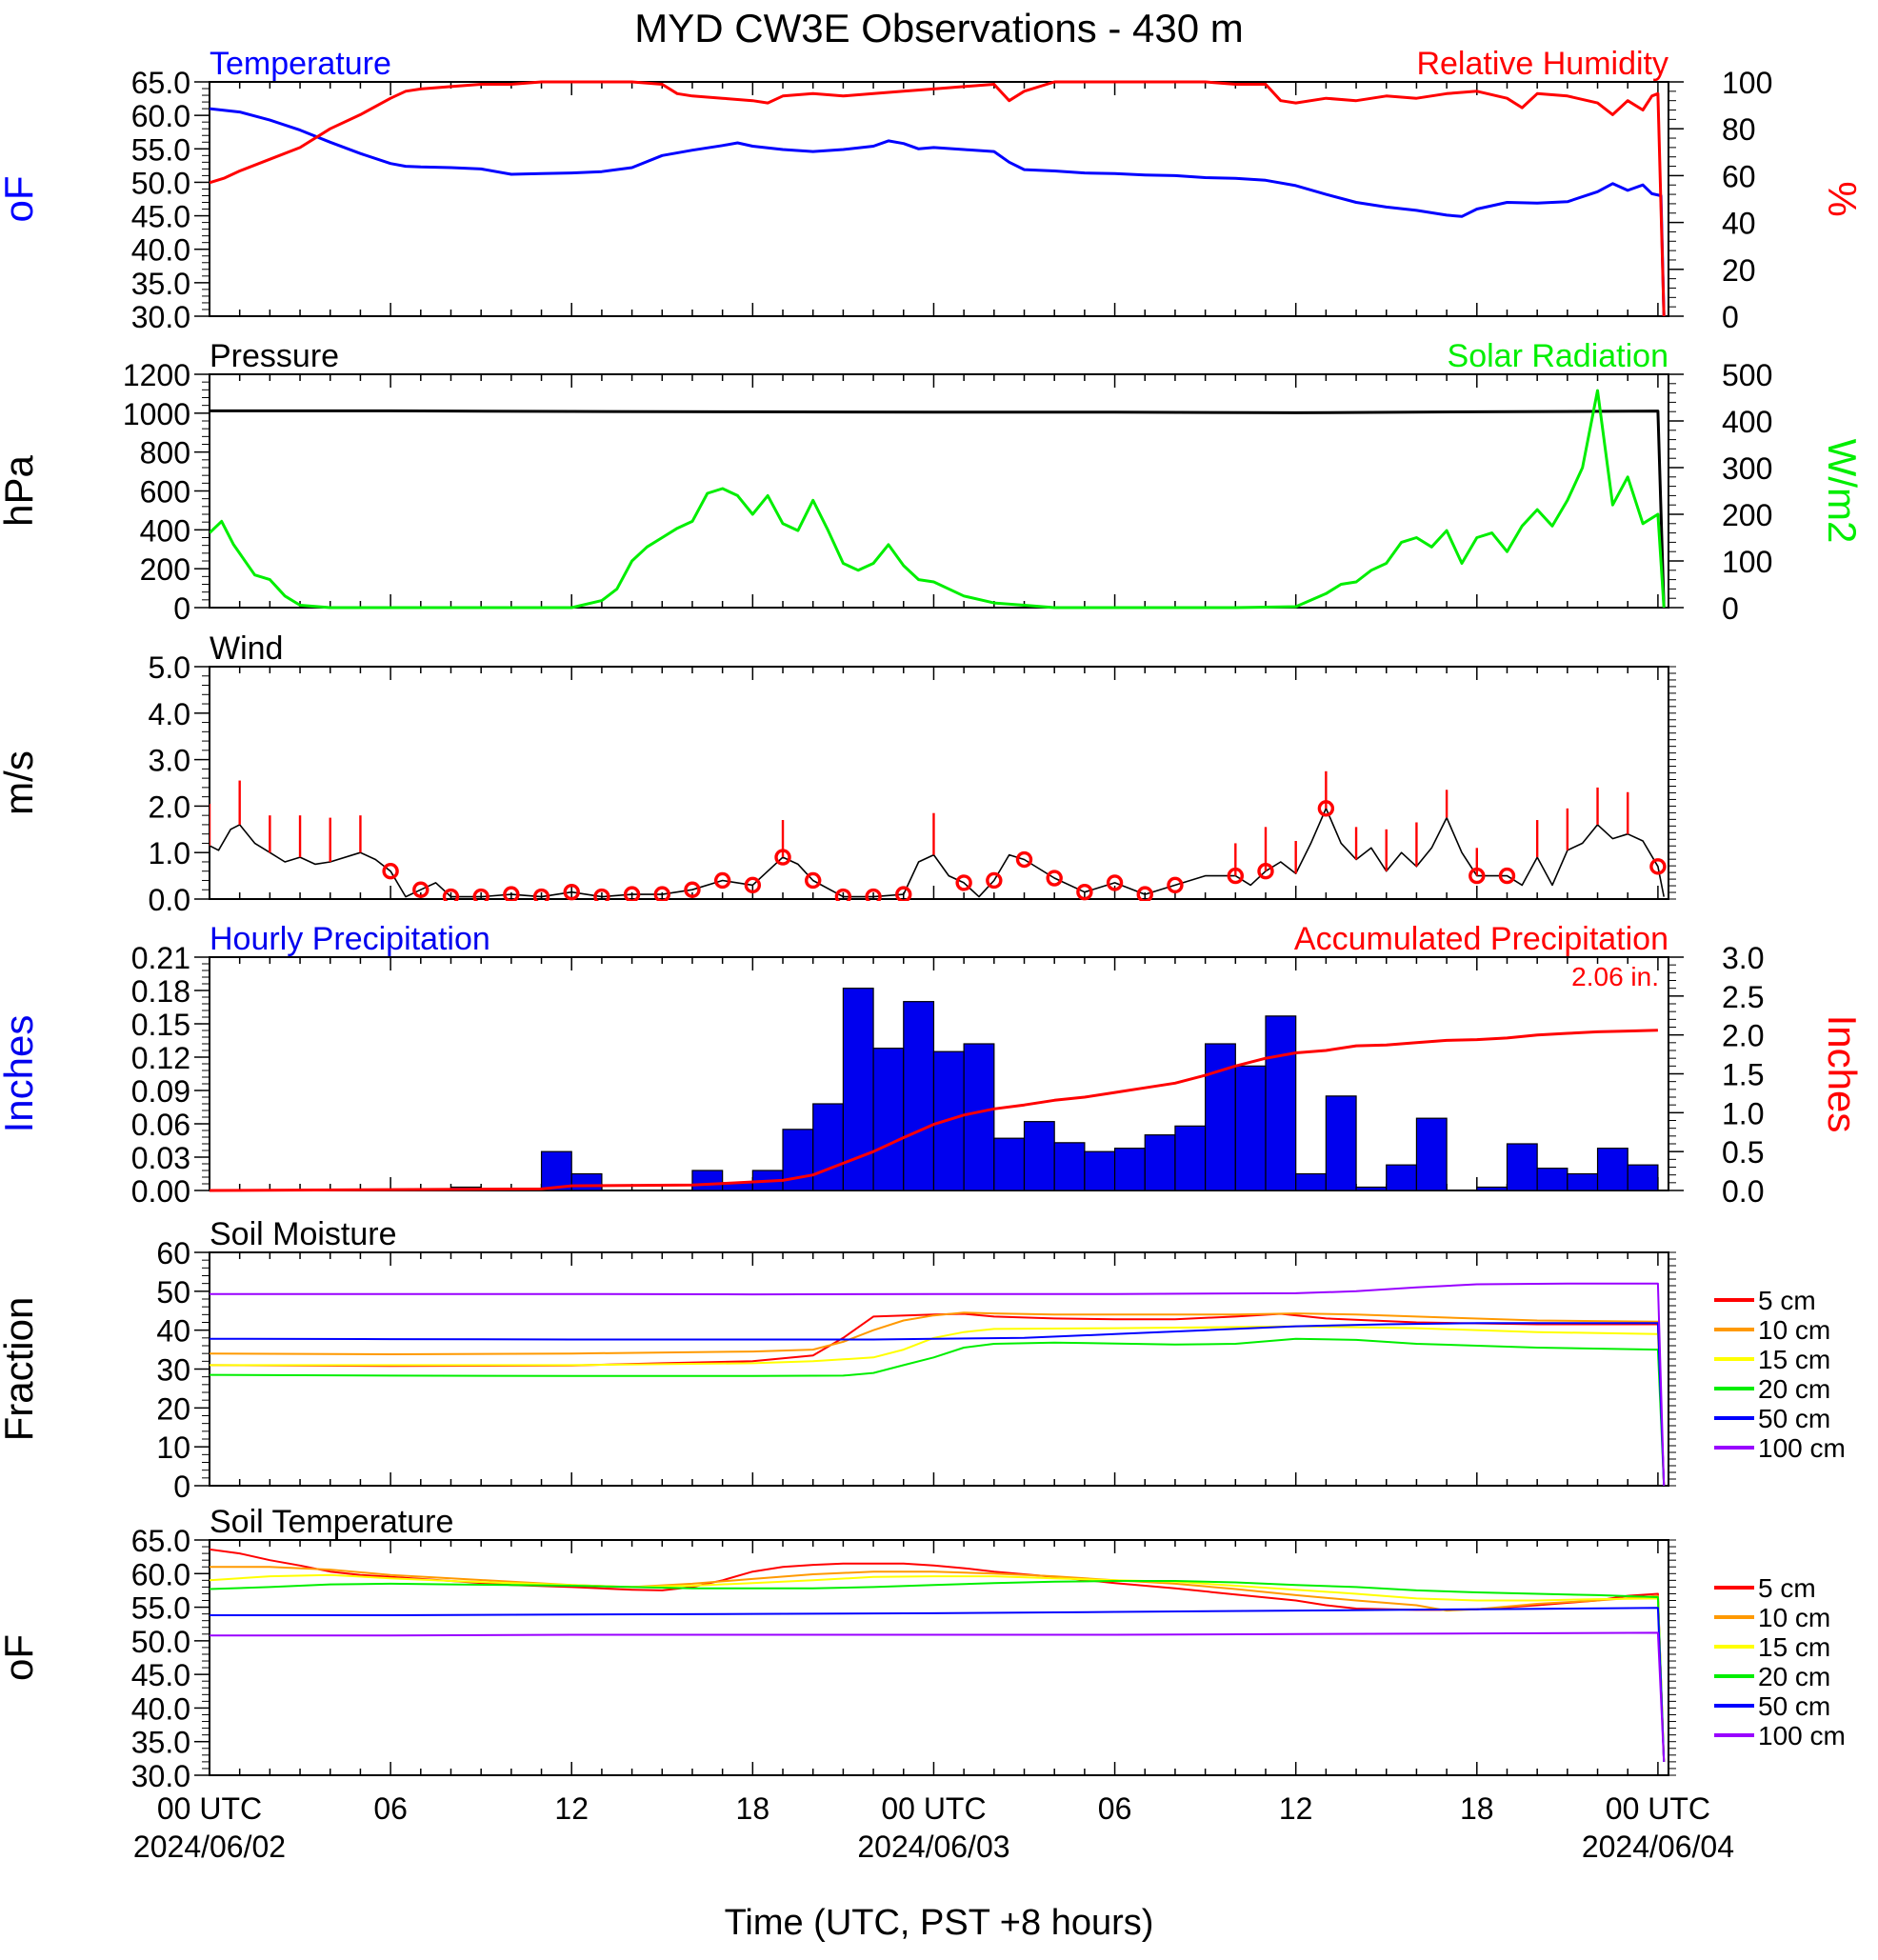  What do you see at coordinates (20, 1369) in the screenshot?
I see `y-left-axis-label: Fraction` at bounding box center [20, 1369].